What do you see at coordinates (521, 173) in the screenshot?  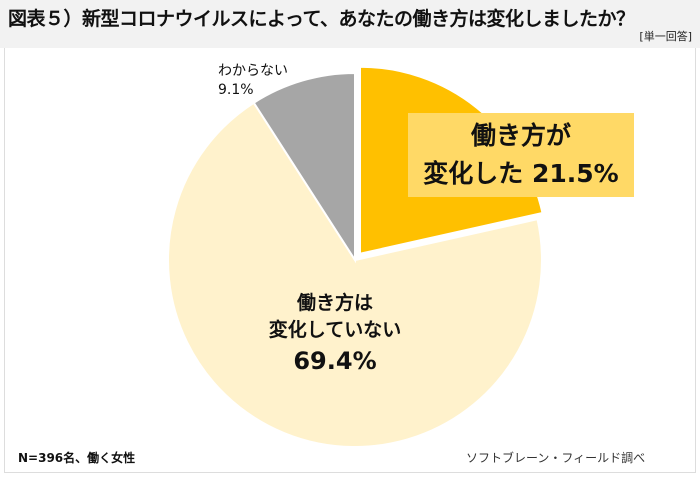 I see `label-changed-line2: 変化した 21.5%` at bounding box center [521, 173].